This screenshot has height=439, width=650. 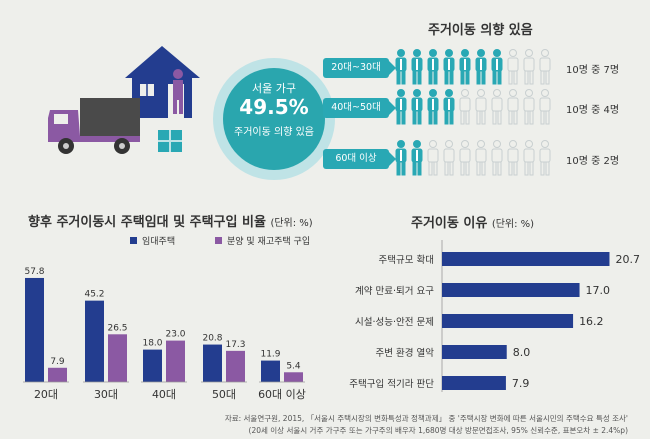 I want to click on intent-badge: 서울 가구 49.5% 주거이동 의향 있음, so click(x=274, y=119).